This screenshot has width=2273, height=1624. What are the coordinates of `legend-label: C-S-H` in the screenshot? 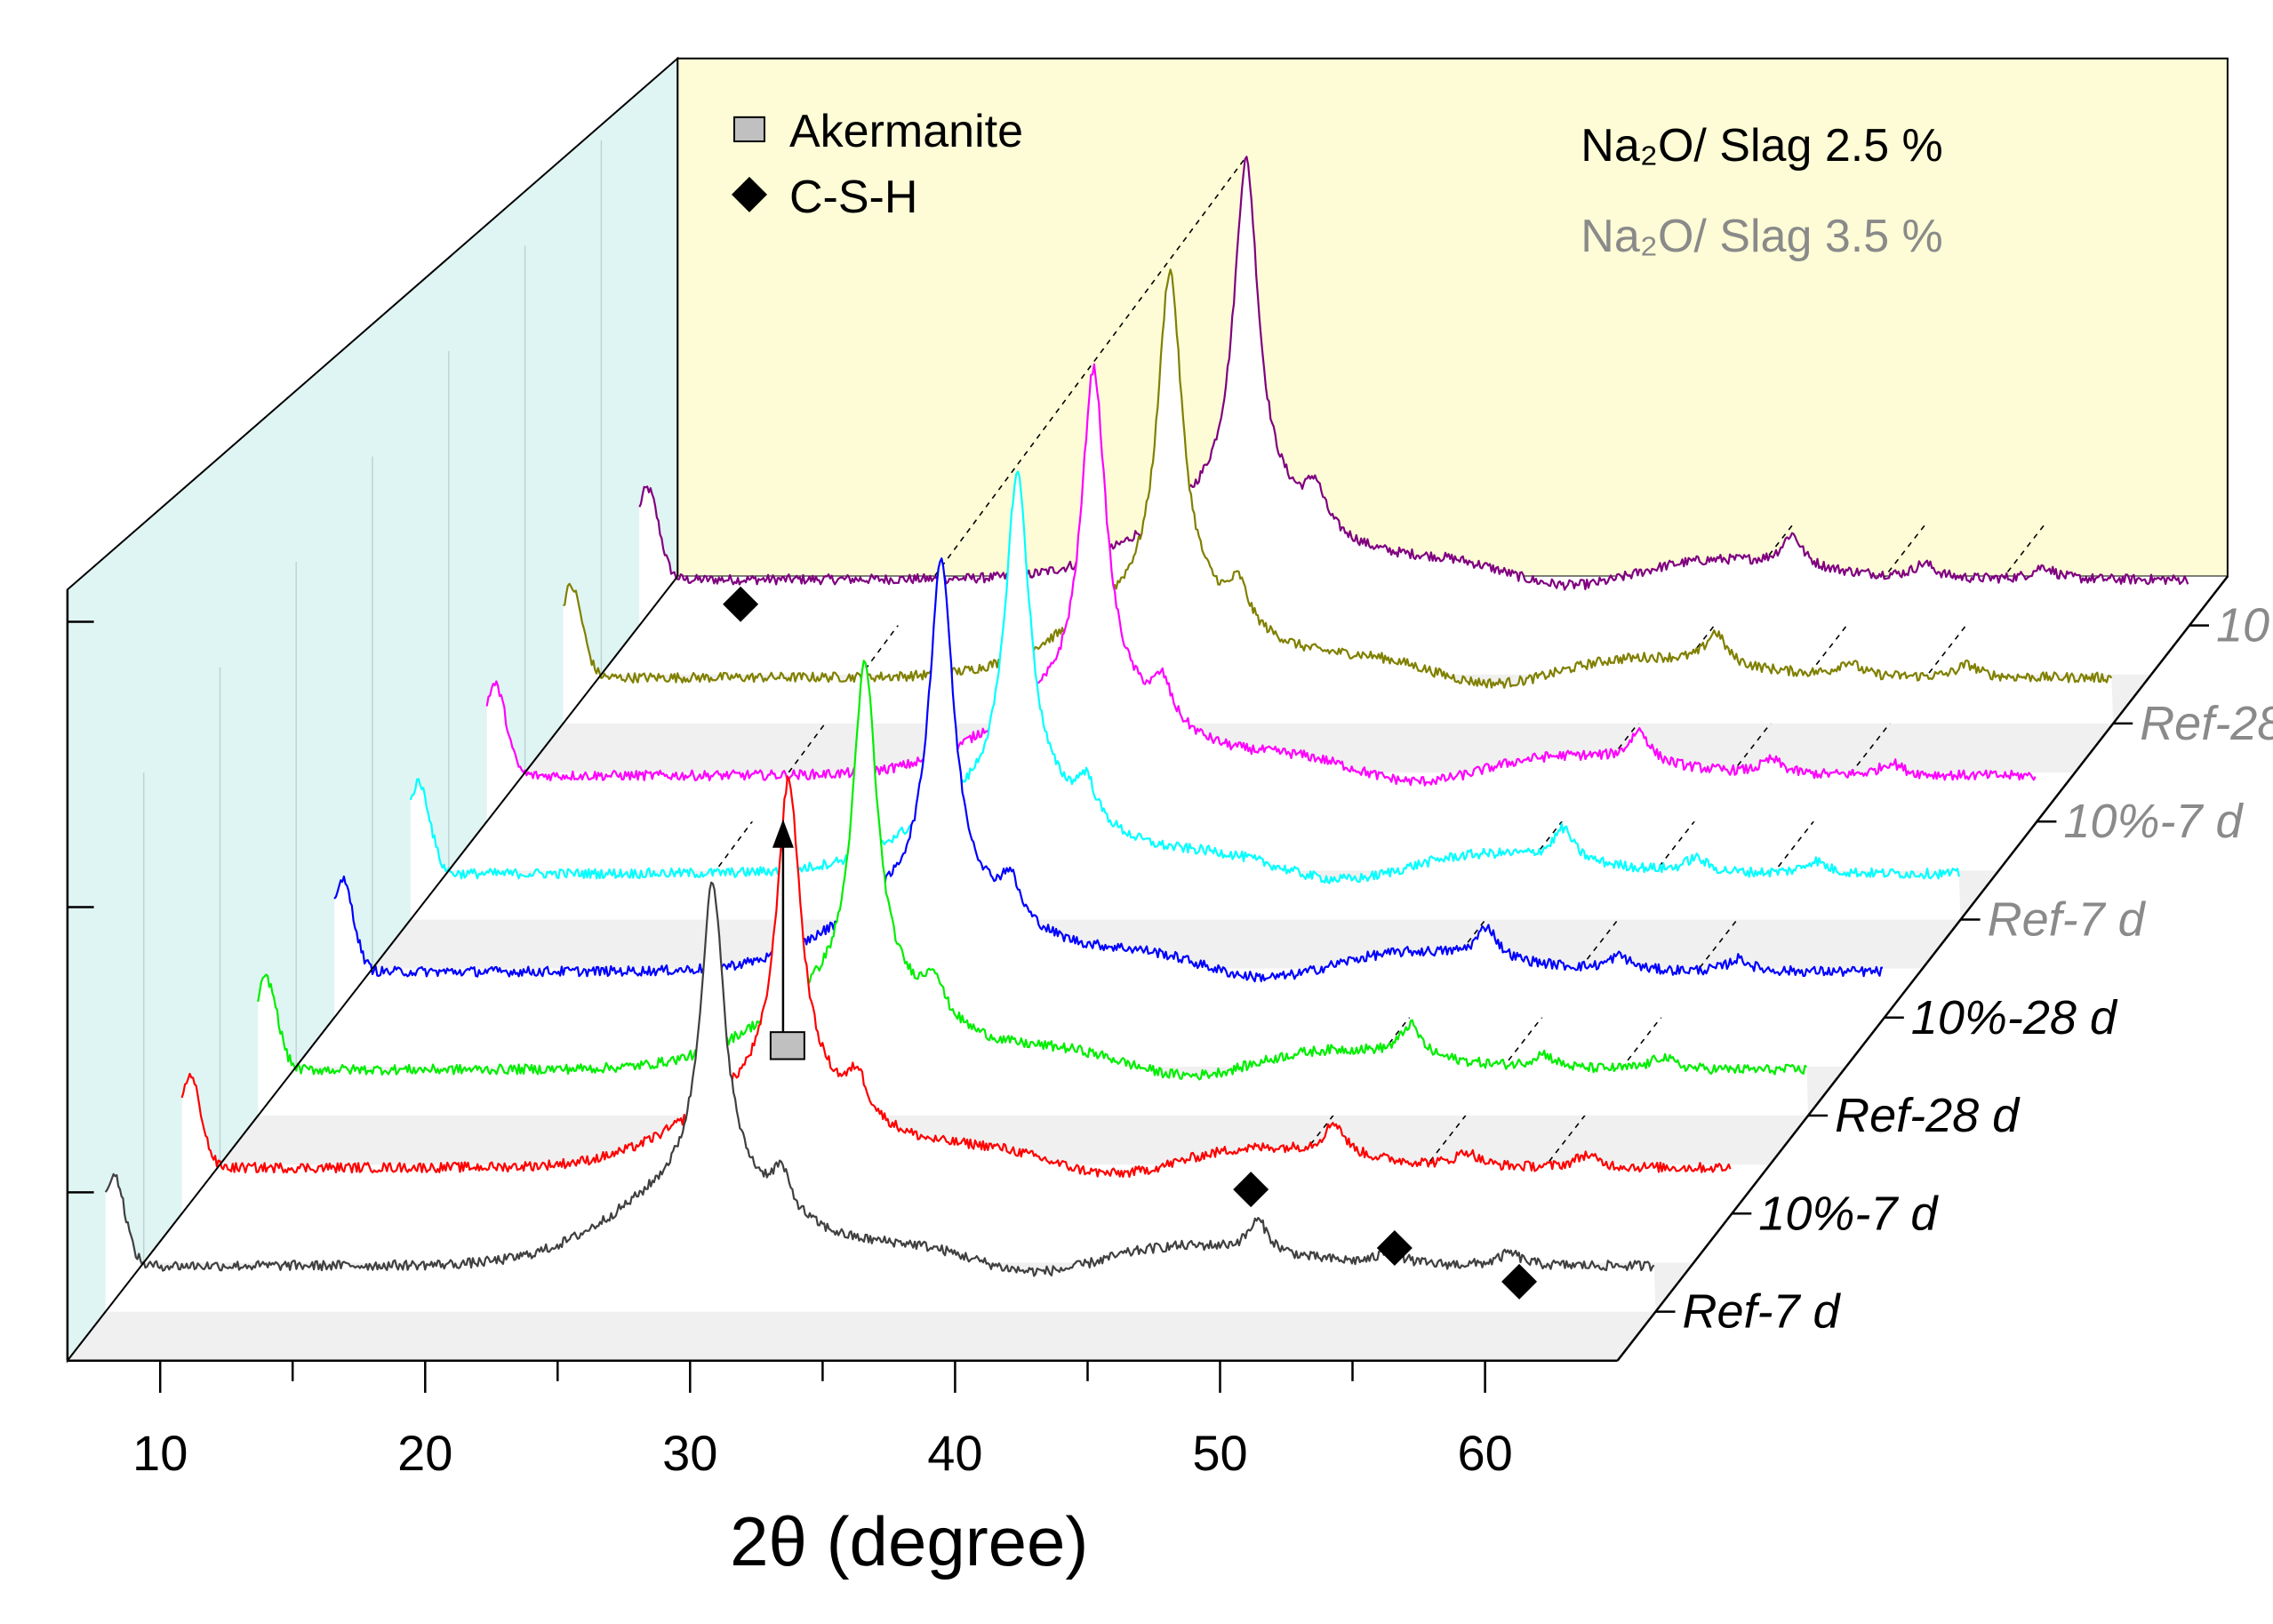 It's located at (853, 197).